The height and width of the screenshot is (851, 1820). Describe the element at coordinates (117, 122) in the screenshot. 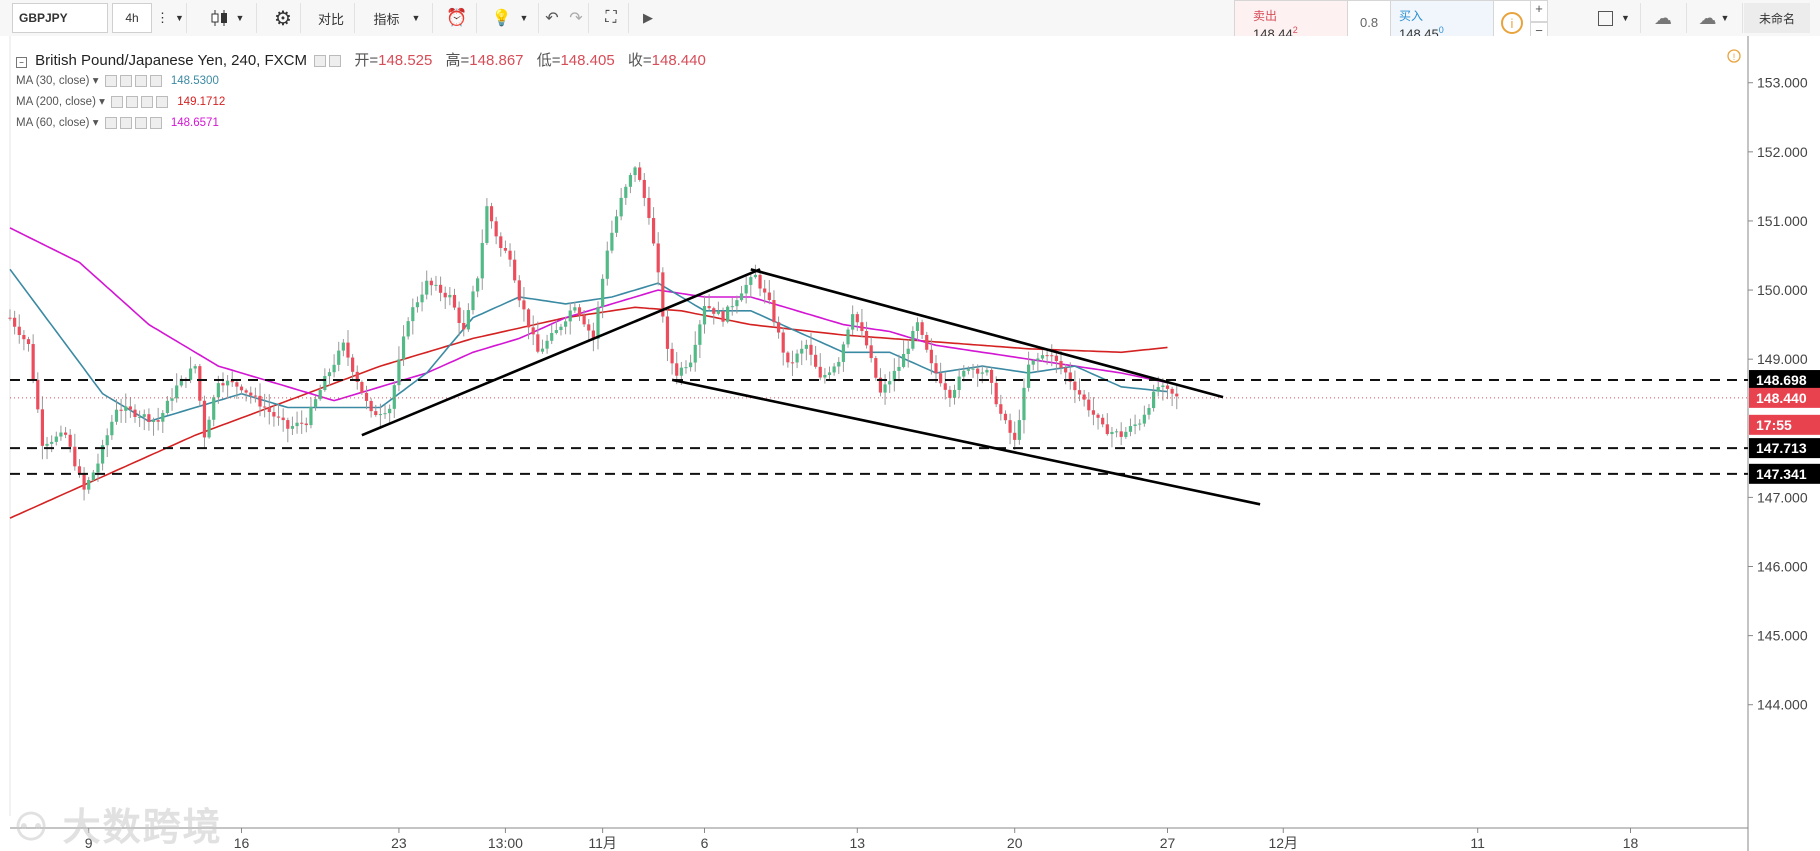

I see `ma60-legend: MA (60, close) ▾ 148.6571` at that location.